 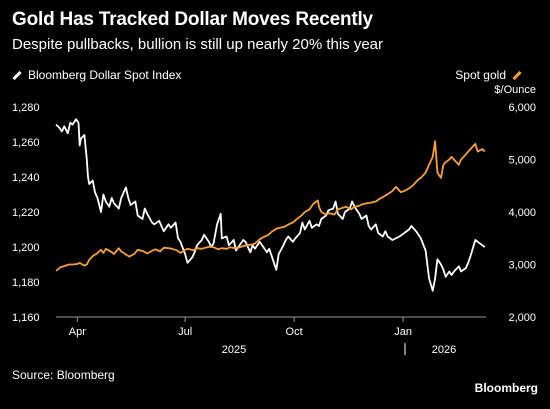 I want to click on y-left-tick-0: 1,160, so click(x=26, y=318).